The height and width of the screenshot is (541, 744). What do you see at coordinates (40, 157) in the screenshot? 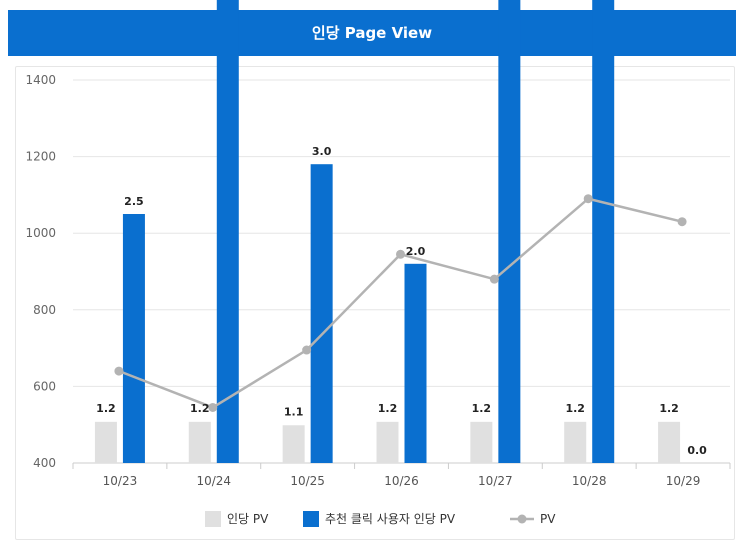
I see `y-tick-label: 1200` at bounding box center [40, 157].